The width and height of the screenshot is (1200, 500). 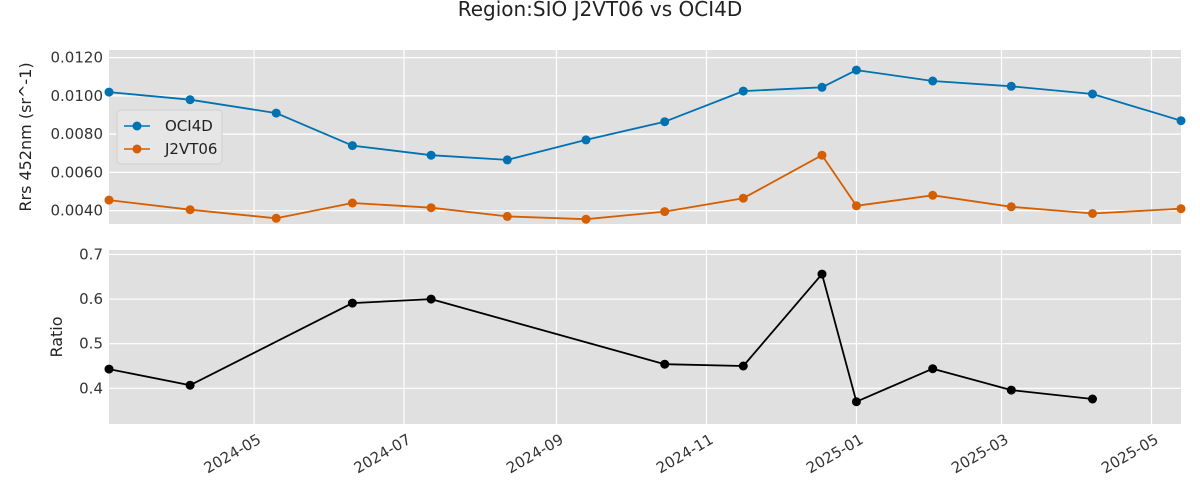 What do you see at coordinates (91, 388) in the screenshot?
I see `ratio-y-tick-label: 0.4` at bounding box center [91, 388].